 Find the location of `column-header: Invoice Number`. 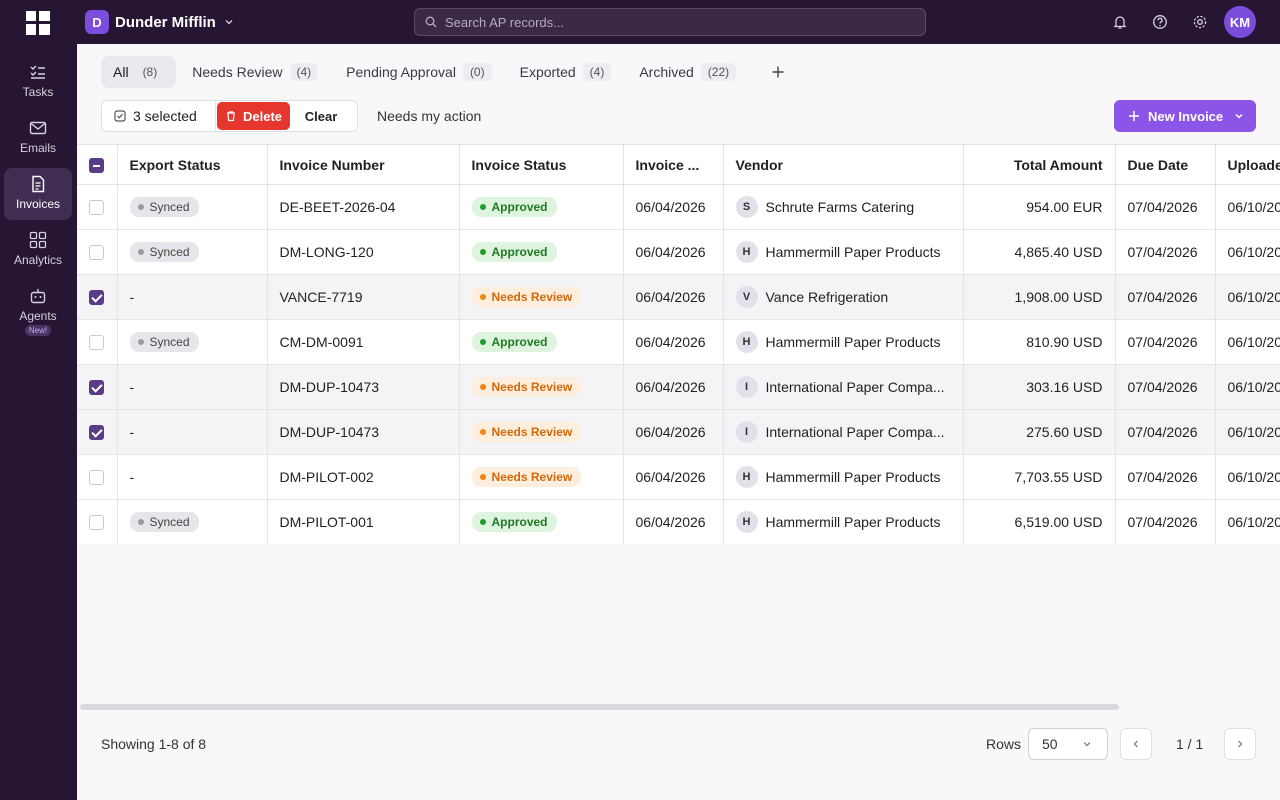

column-header: Invoice Number is located at coordinates (363, 164).